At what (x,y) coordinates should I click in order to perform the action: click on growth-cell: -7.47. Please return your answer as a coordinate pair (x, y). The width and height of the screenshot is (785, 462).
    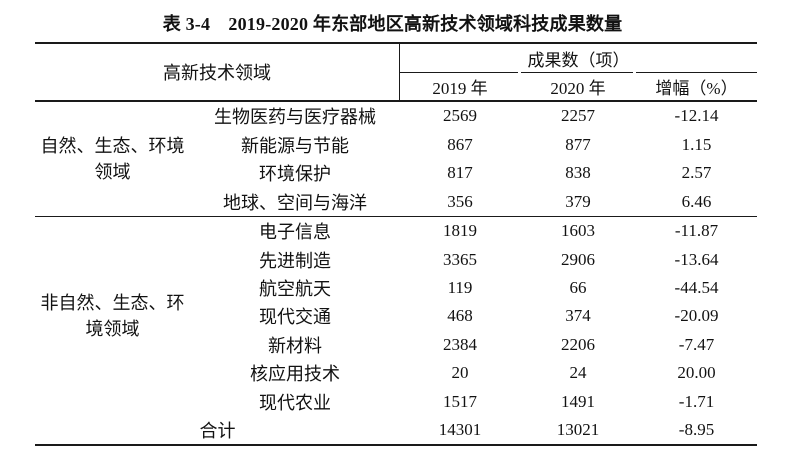
    Looking at the image, I should click on (696, 344).